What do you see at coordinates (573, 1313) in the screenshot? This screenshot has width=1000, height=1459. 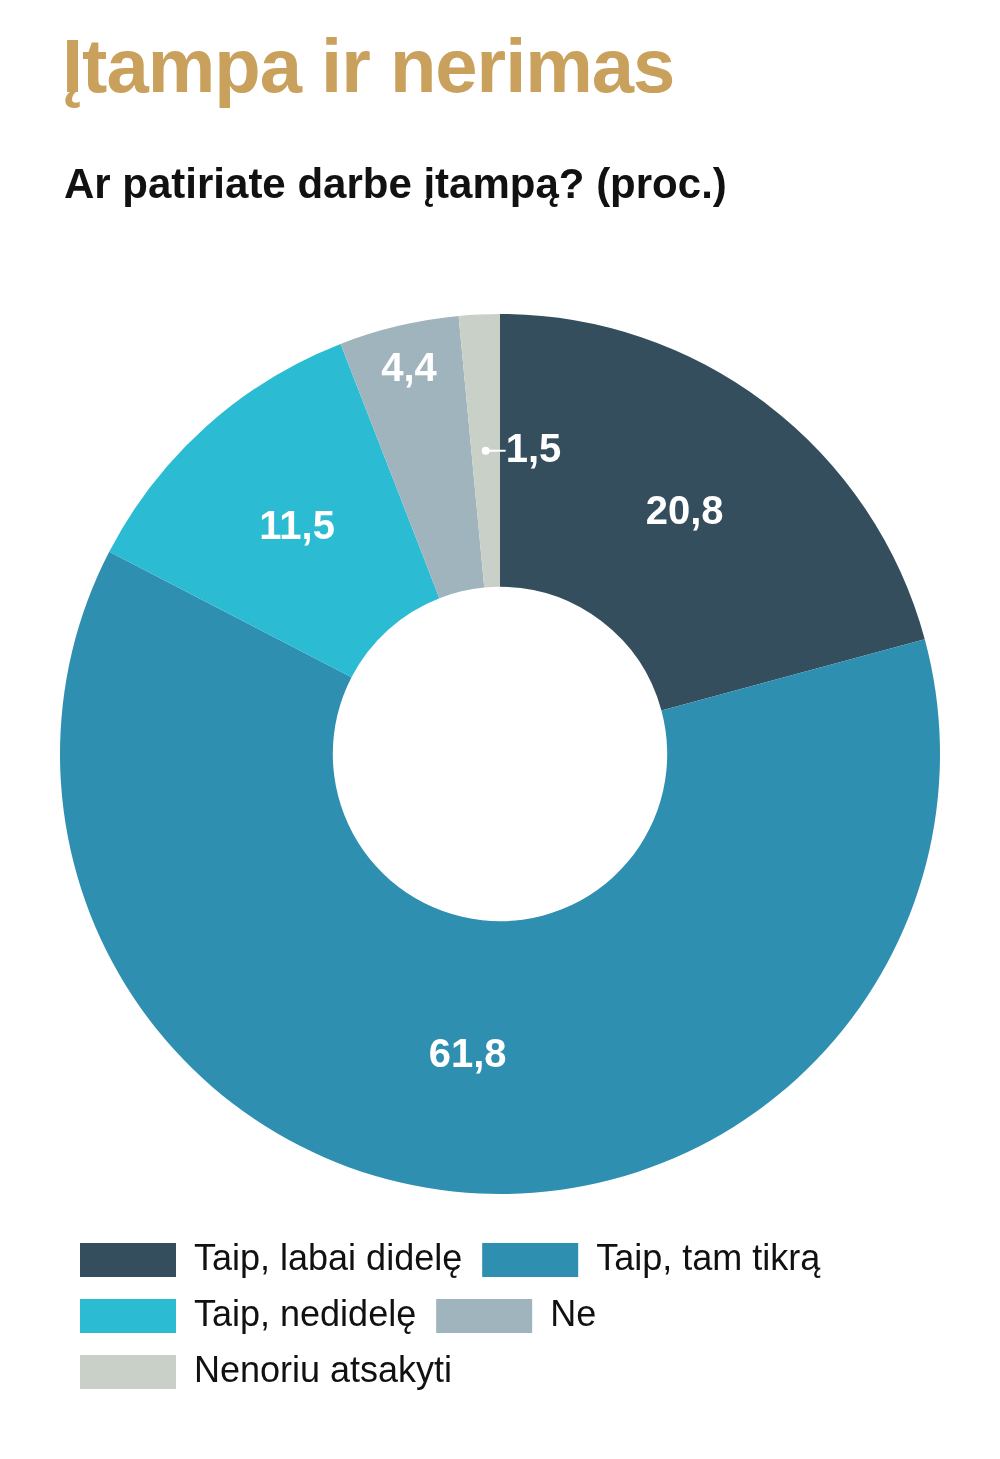 I see `legend-label: Ne` at bounding box center [573, 1313].